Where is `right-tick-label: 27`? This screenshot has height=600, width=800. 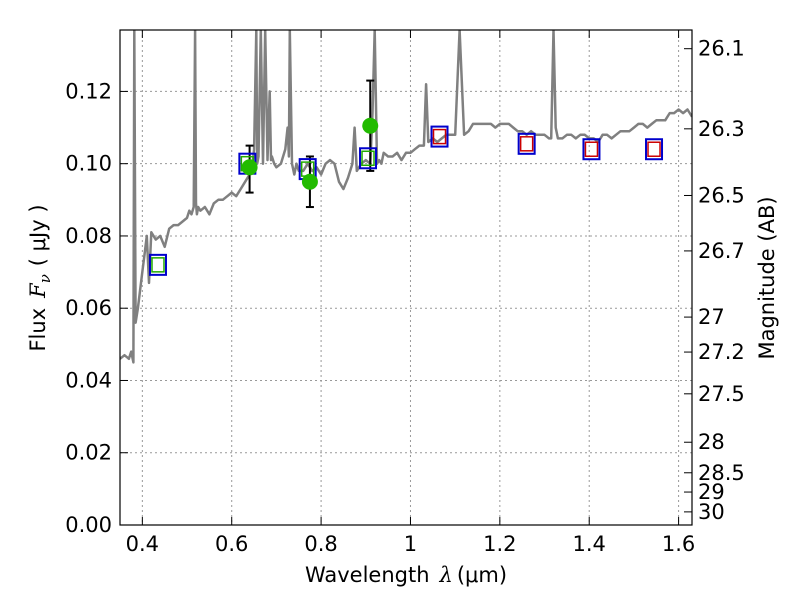
right-tick-label: 27 is located at coordinates (711, 317).